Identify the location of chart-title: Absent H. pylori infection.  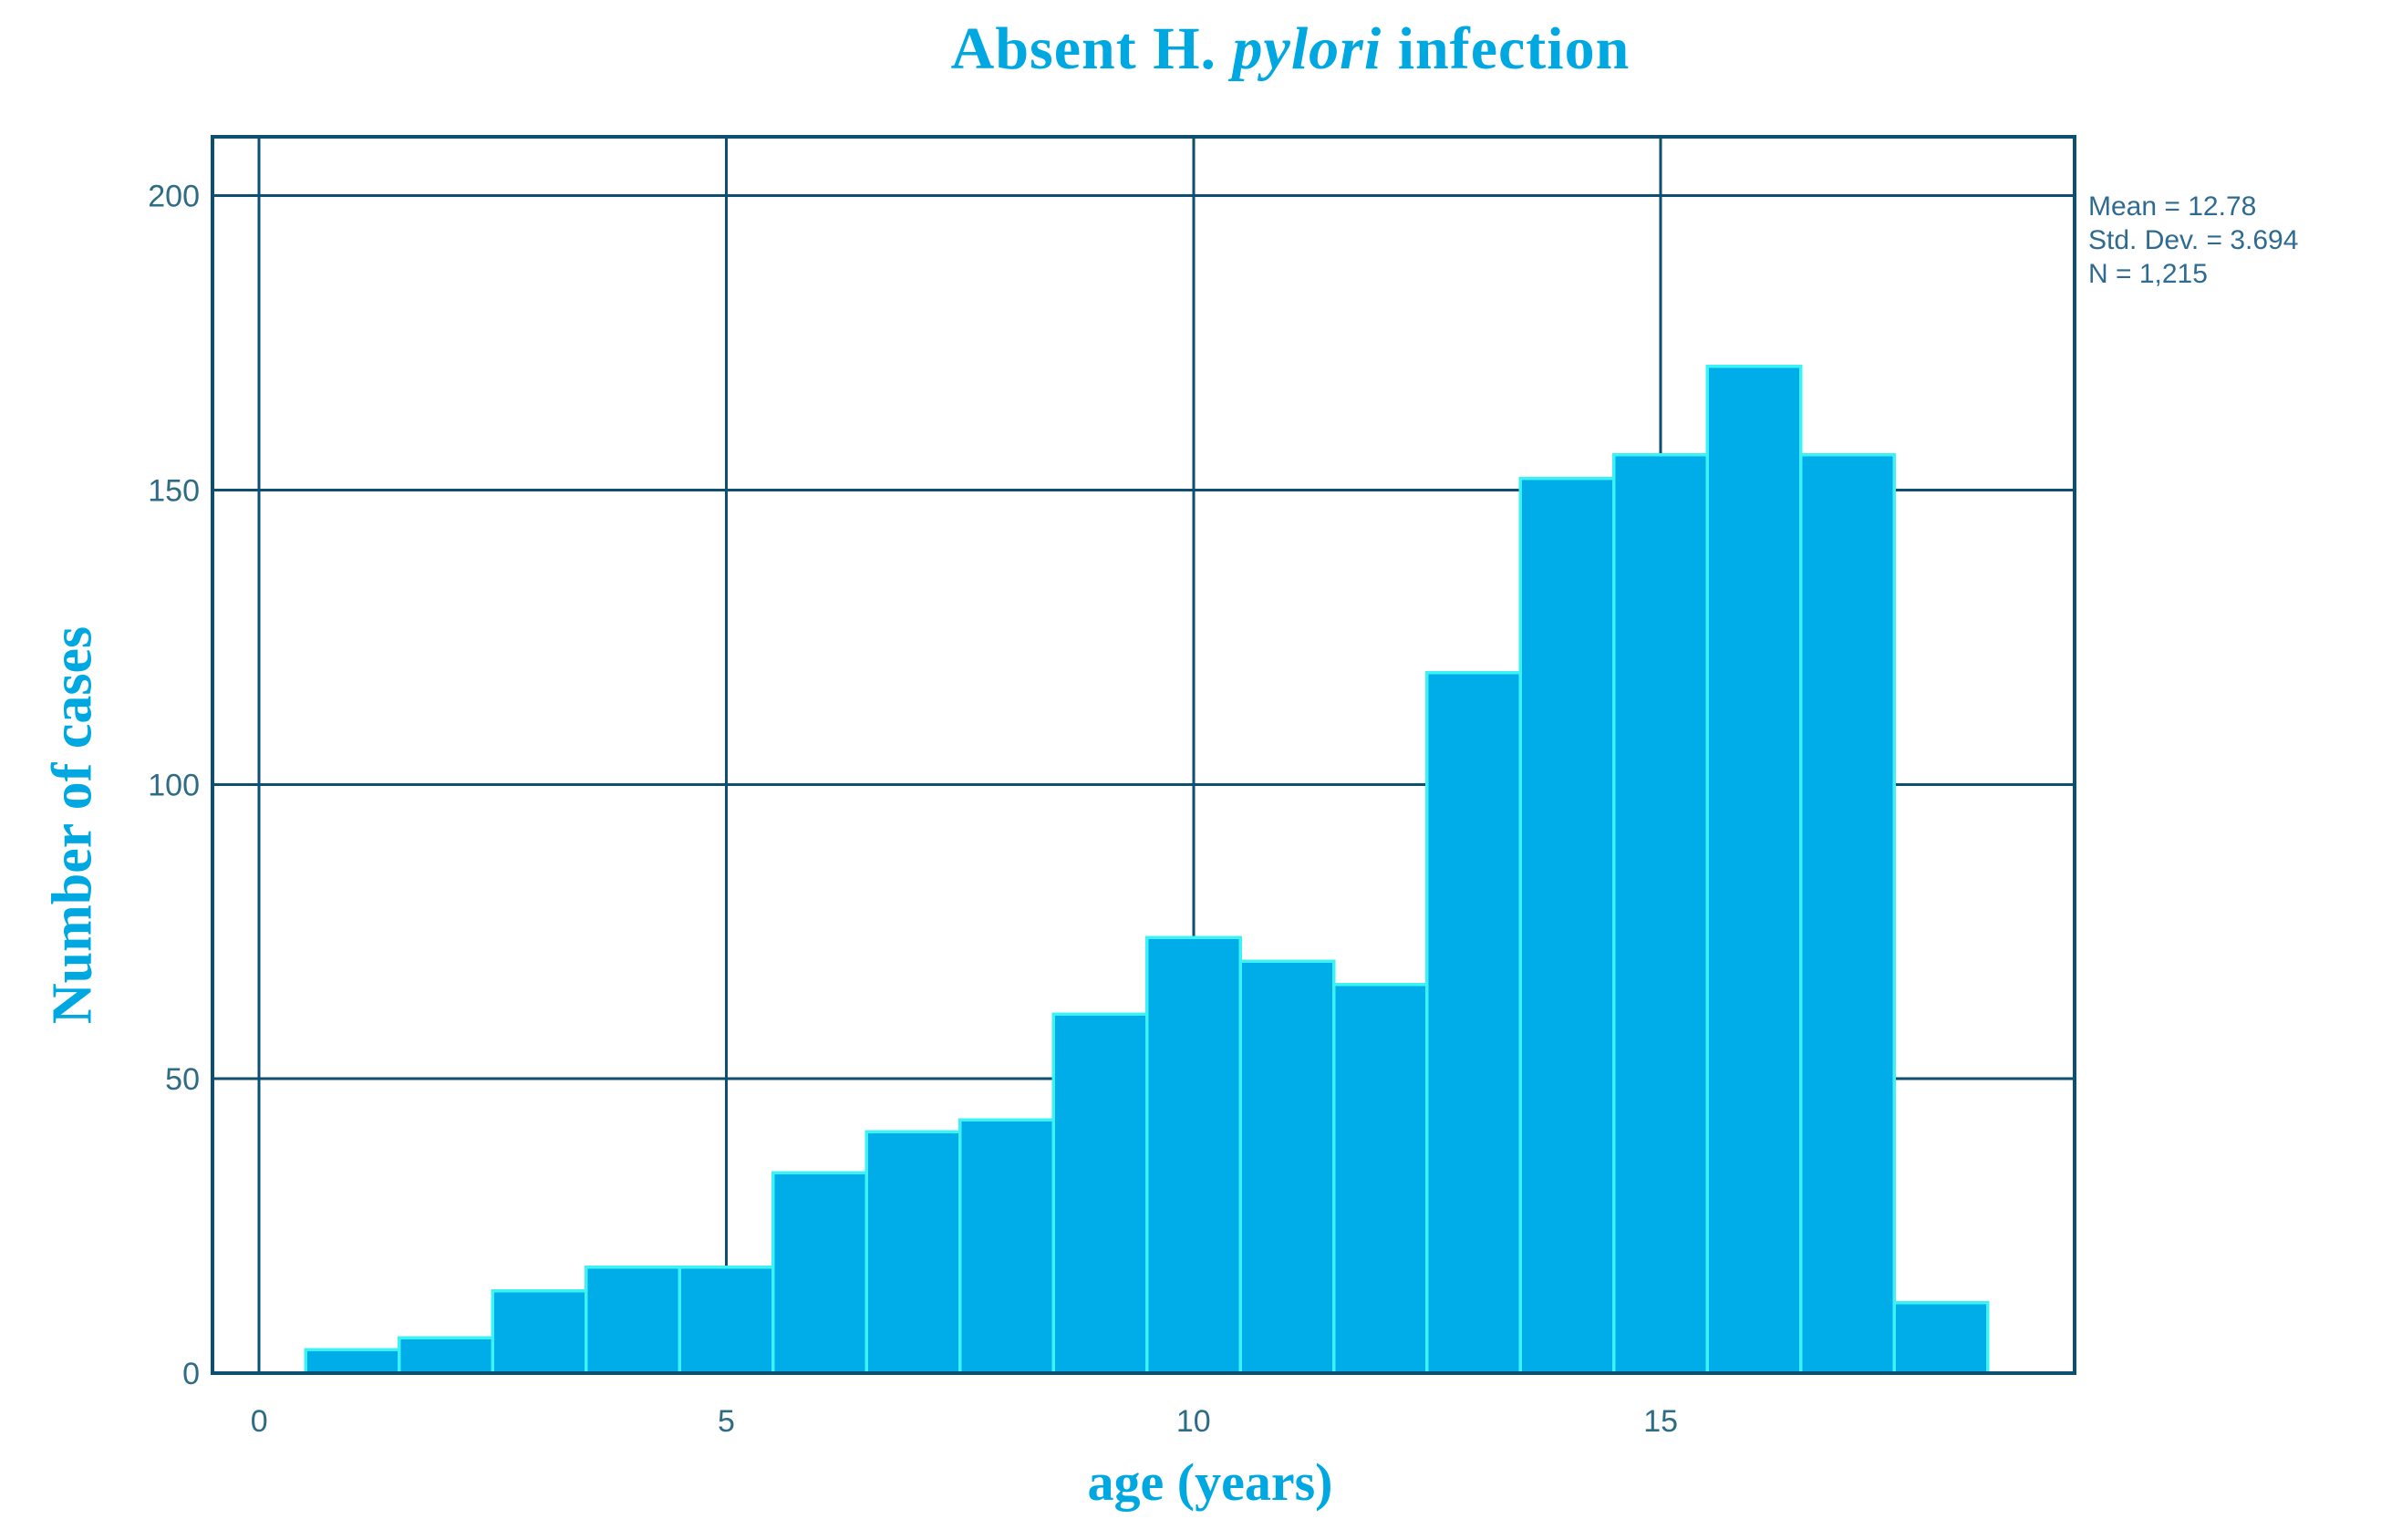
(1290, 49).